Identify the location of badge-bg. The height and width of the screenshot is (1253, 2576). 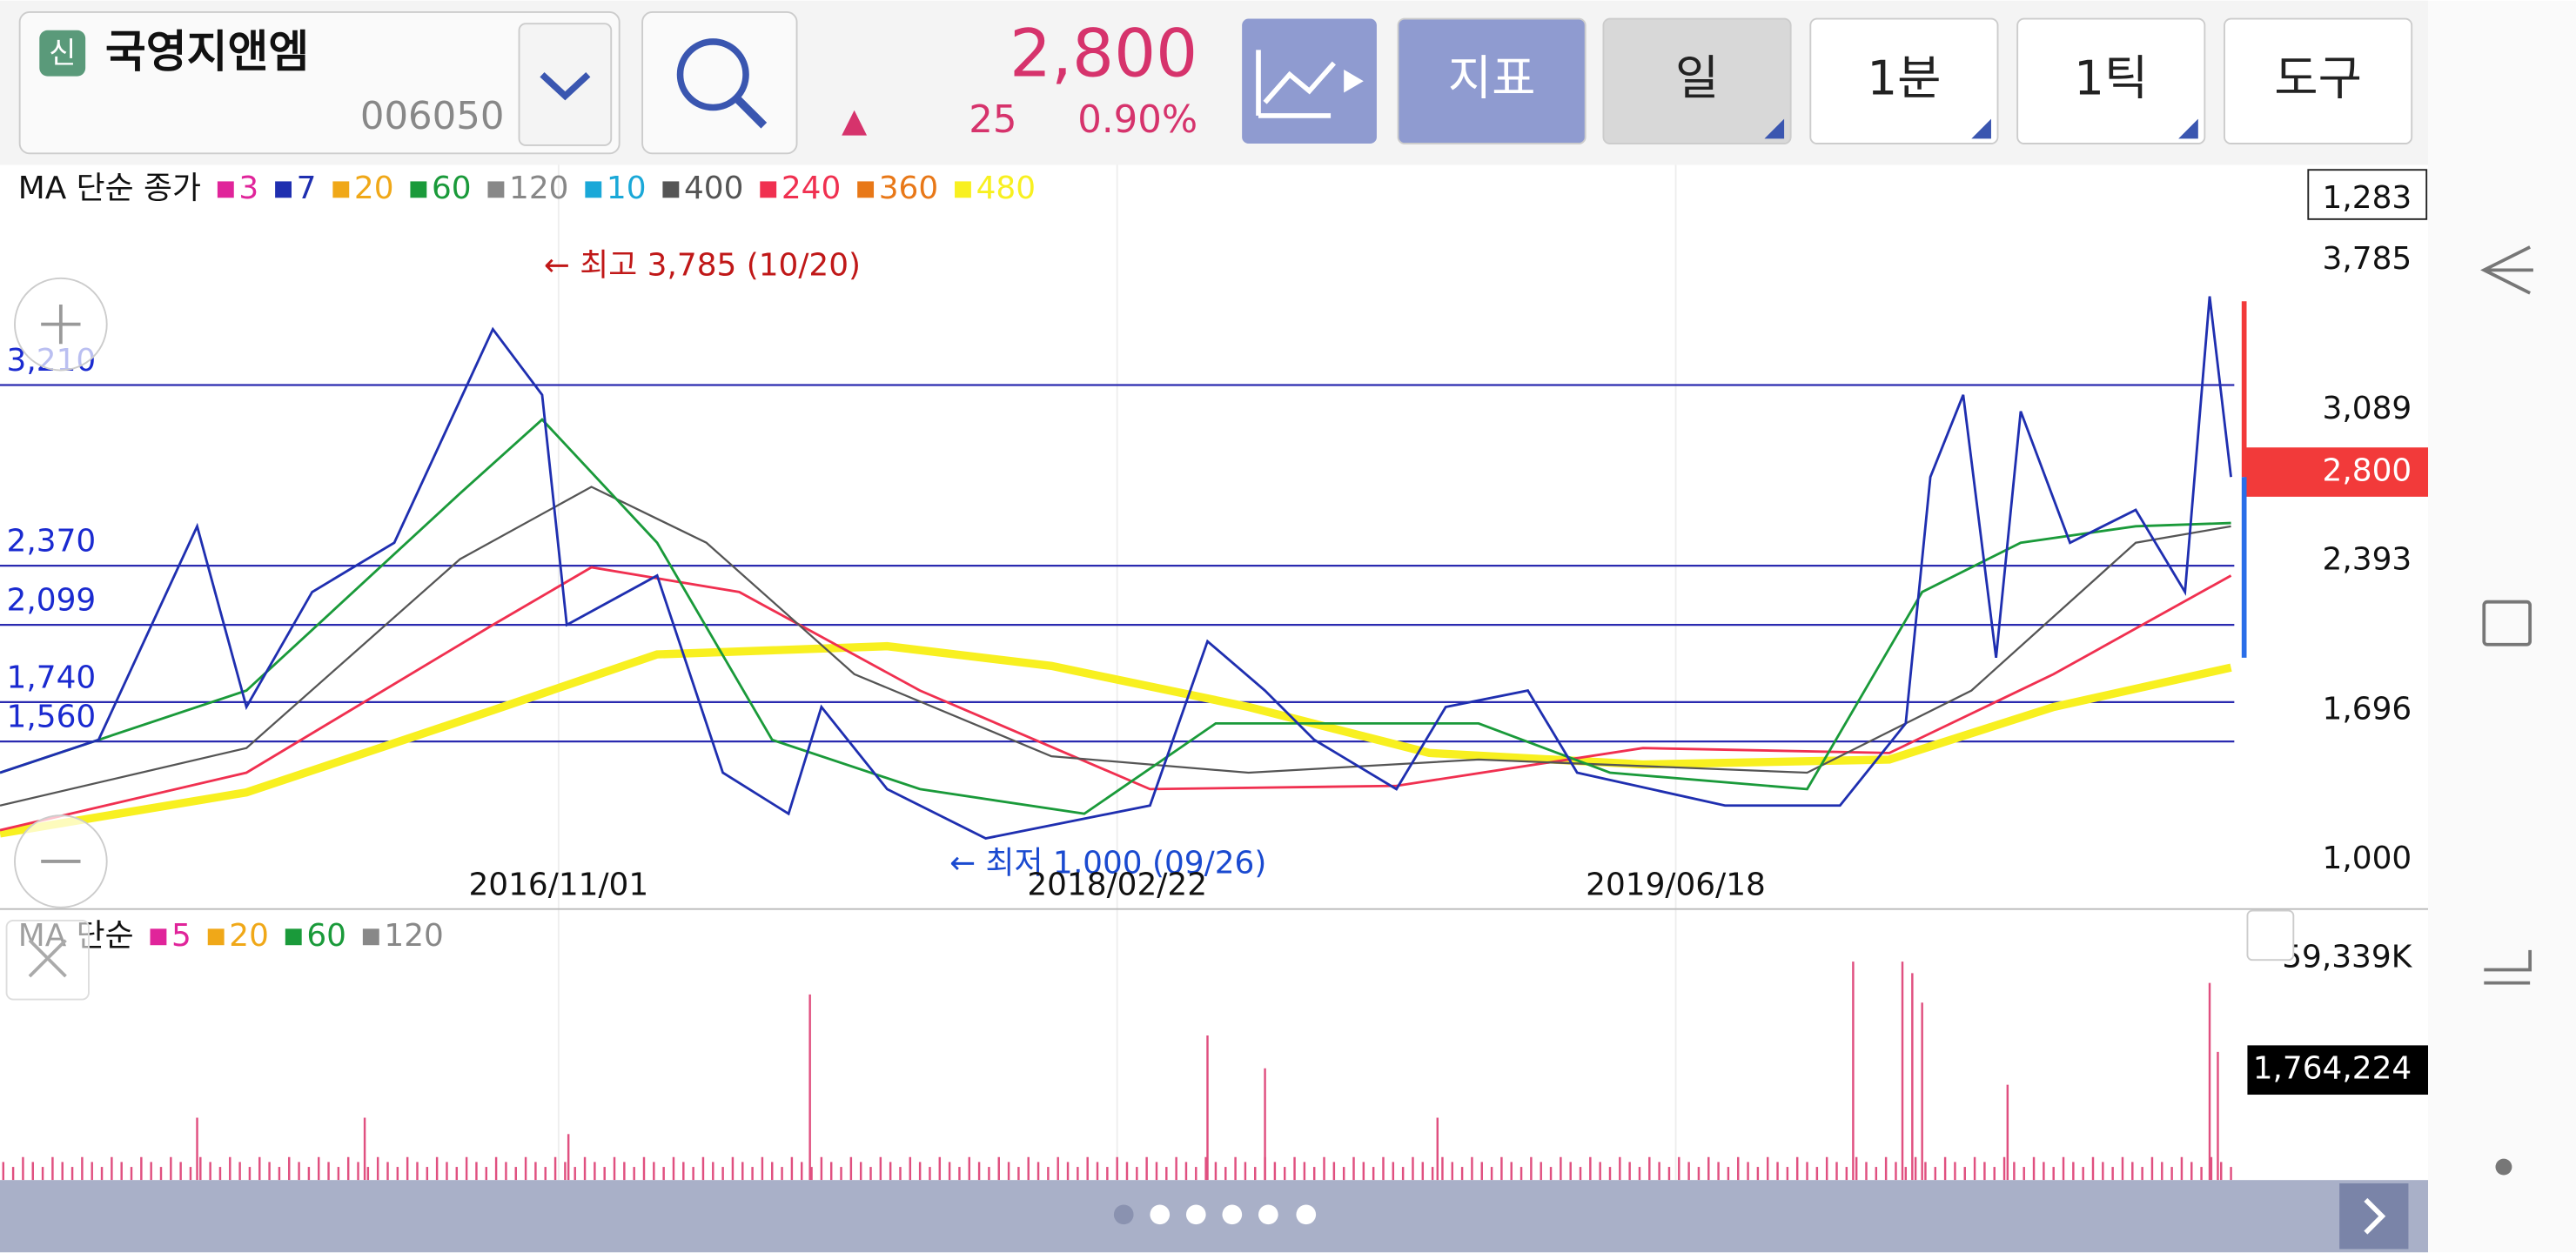
(62, 53).